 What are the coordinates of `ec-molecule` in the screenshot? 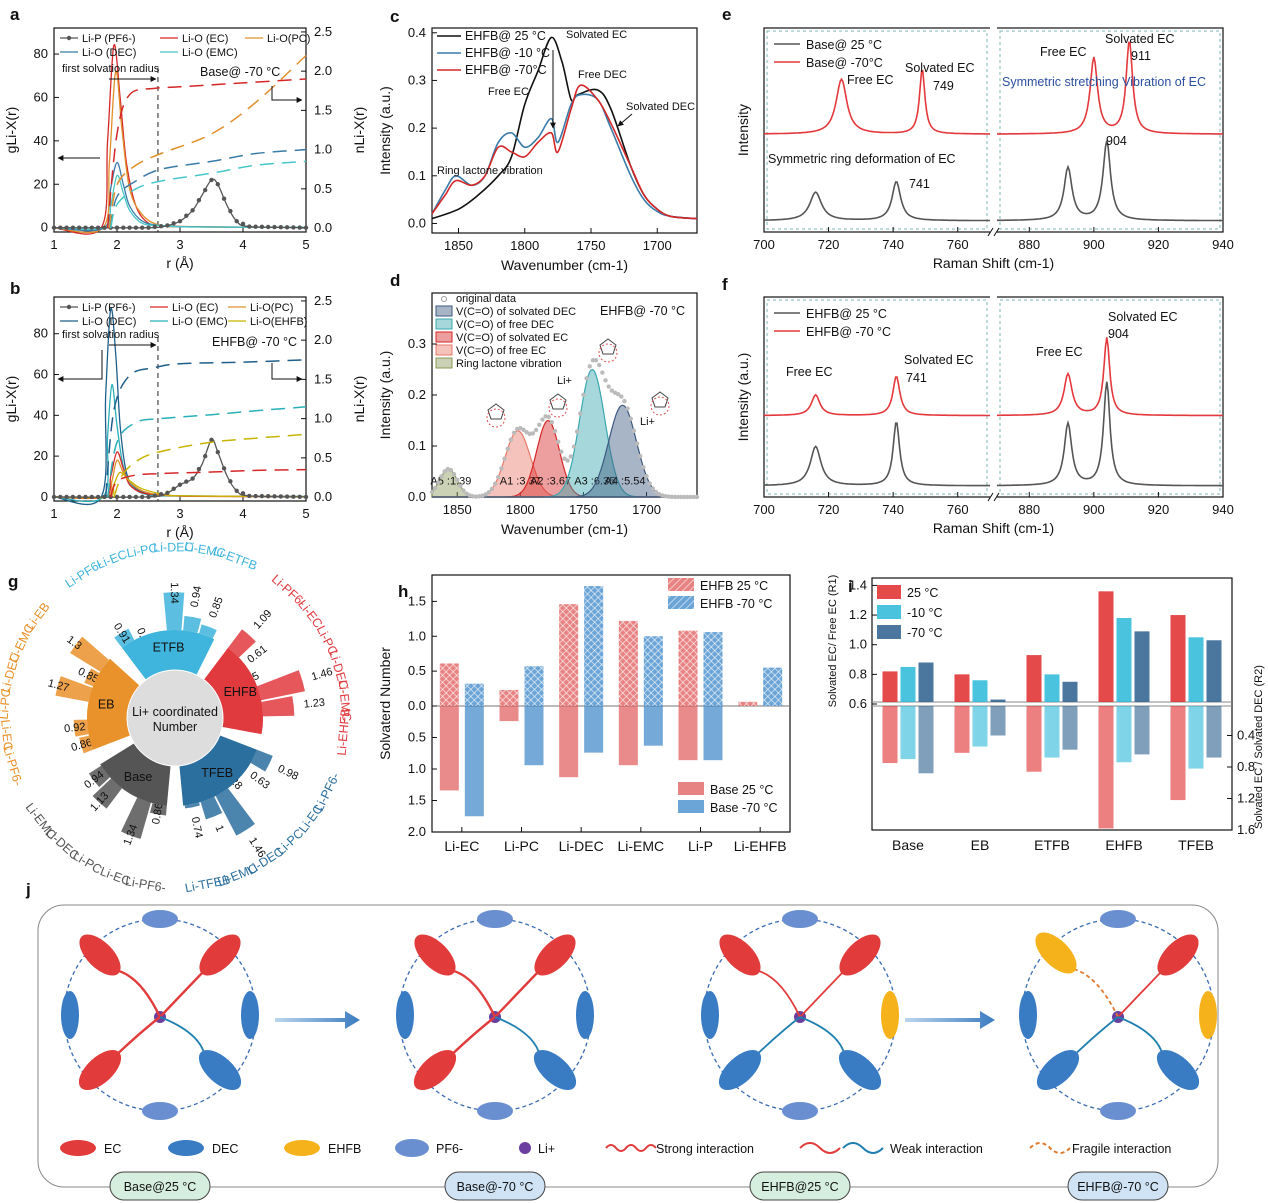 It's located at (740, 955).